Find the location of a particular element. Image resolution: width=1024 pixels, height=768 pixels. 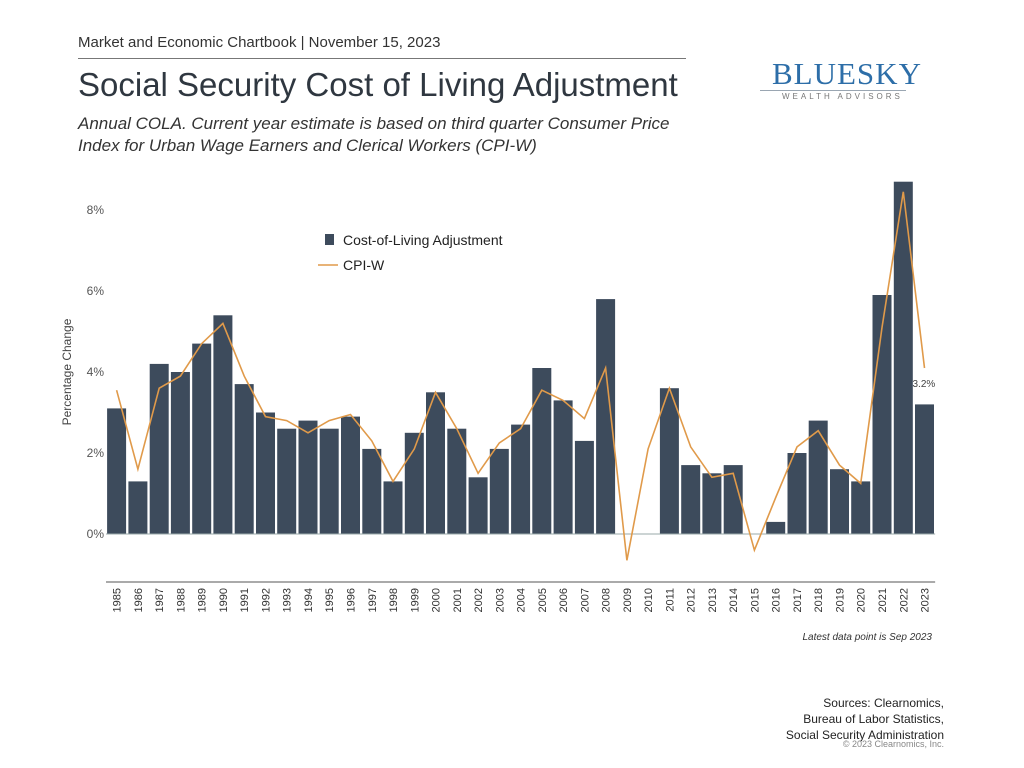

x-tick-label: 2001 is located at coordinates (458, 600).